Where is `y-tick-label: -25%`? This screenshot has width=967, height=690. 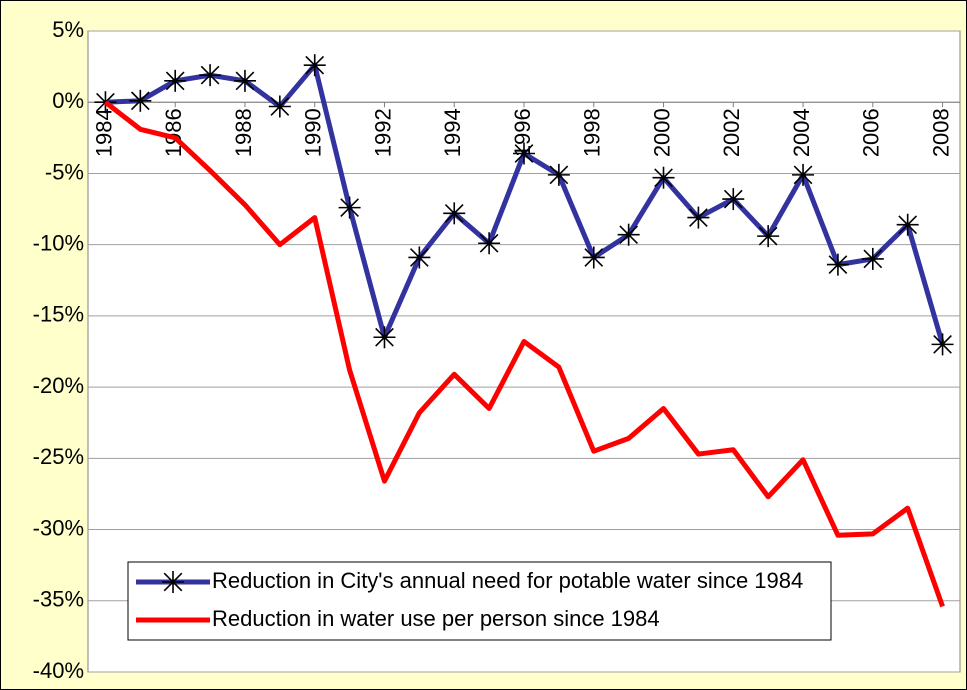
y-tick-label: -25% is located at coordinates (58, 456).